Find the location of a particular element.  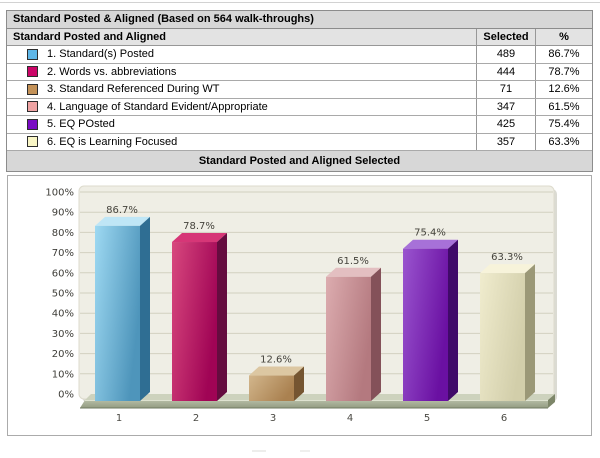

row-label: 6. EQ is Learning Focused is located at coordinates (112, 141).